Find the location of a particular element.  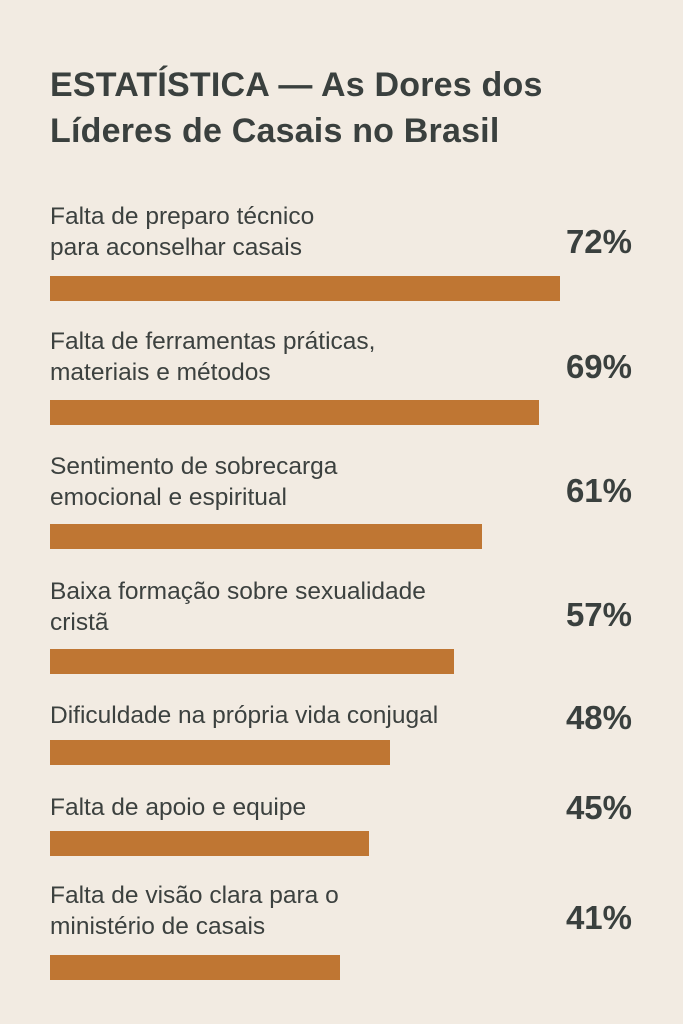

value-label: 41% is located at coordinates (598, 917).